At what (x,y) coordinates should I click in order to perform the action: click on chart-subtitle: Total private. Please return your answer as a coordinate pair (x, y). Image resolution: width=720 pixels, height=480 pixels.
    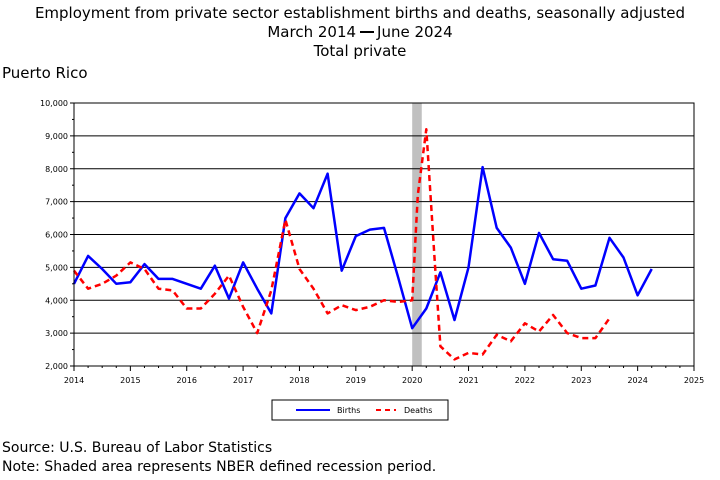
    Looking at the image, I should click on (360, 51).